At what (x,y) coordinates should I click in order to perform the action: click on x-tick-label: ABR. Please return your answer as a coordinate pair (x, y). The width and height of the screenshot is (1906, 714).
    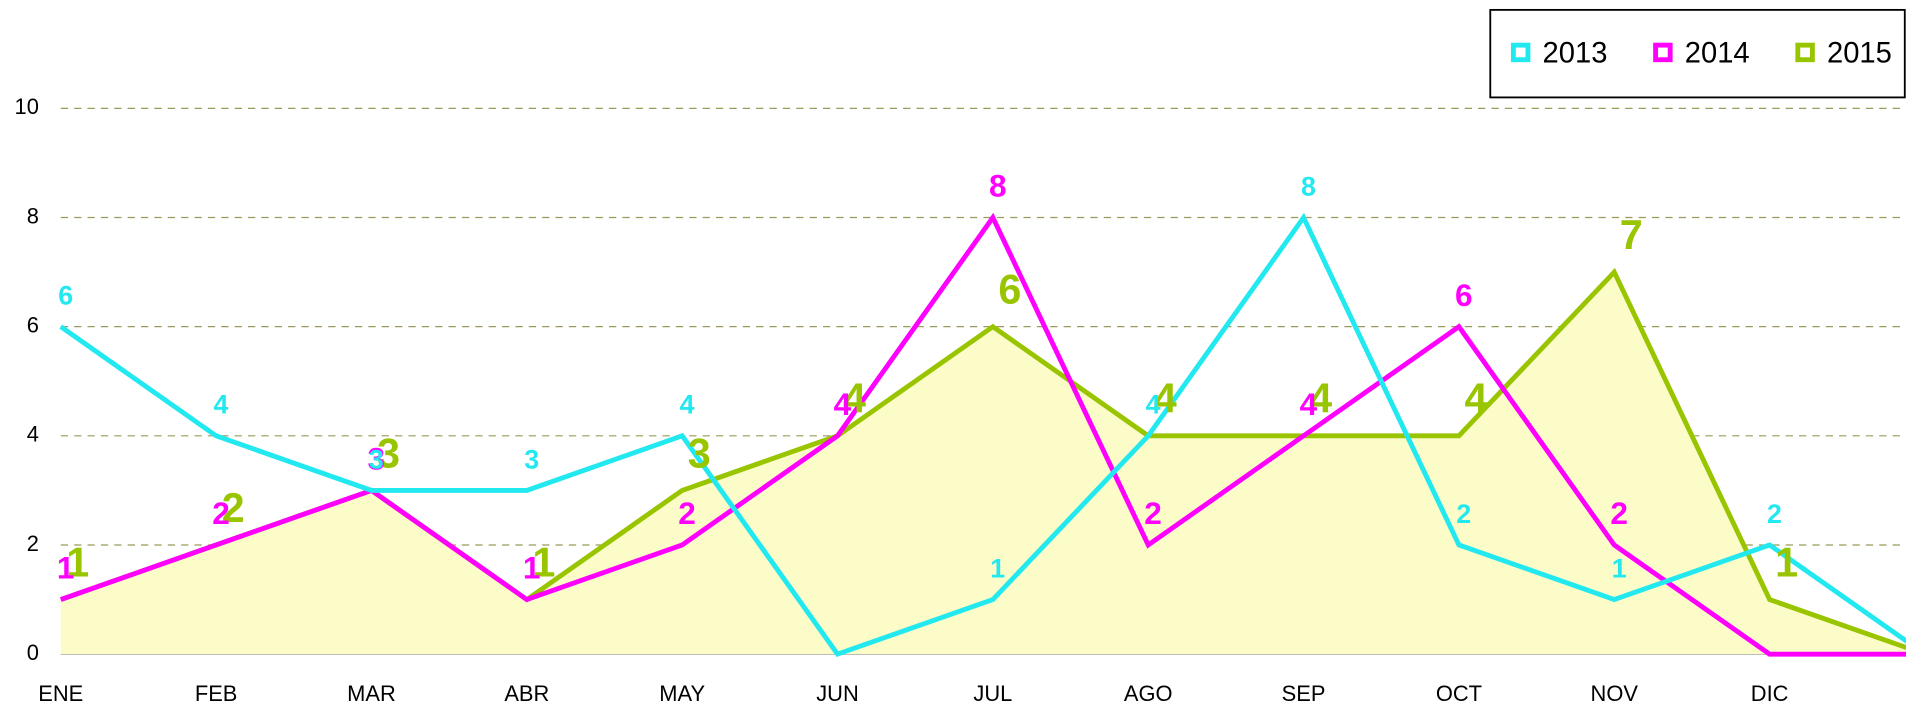
    Looking at the image, I should click on (526, 693).